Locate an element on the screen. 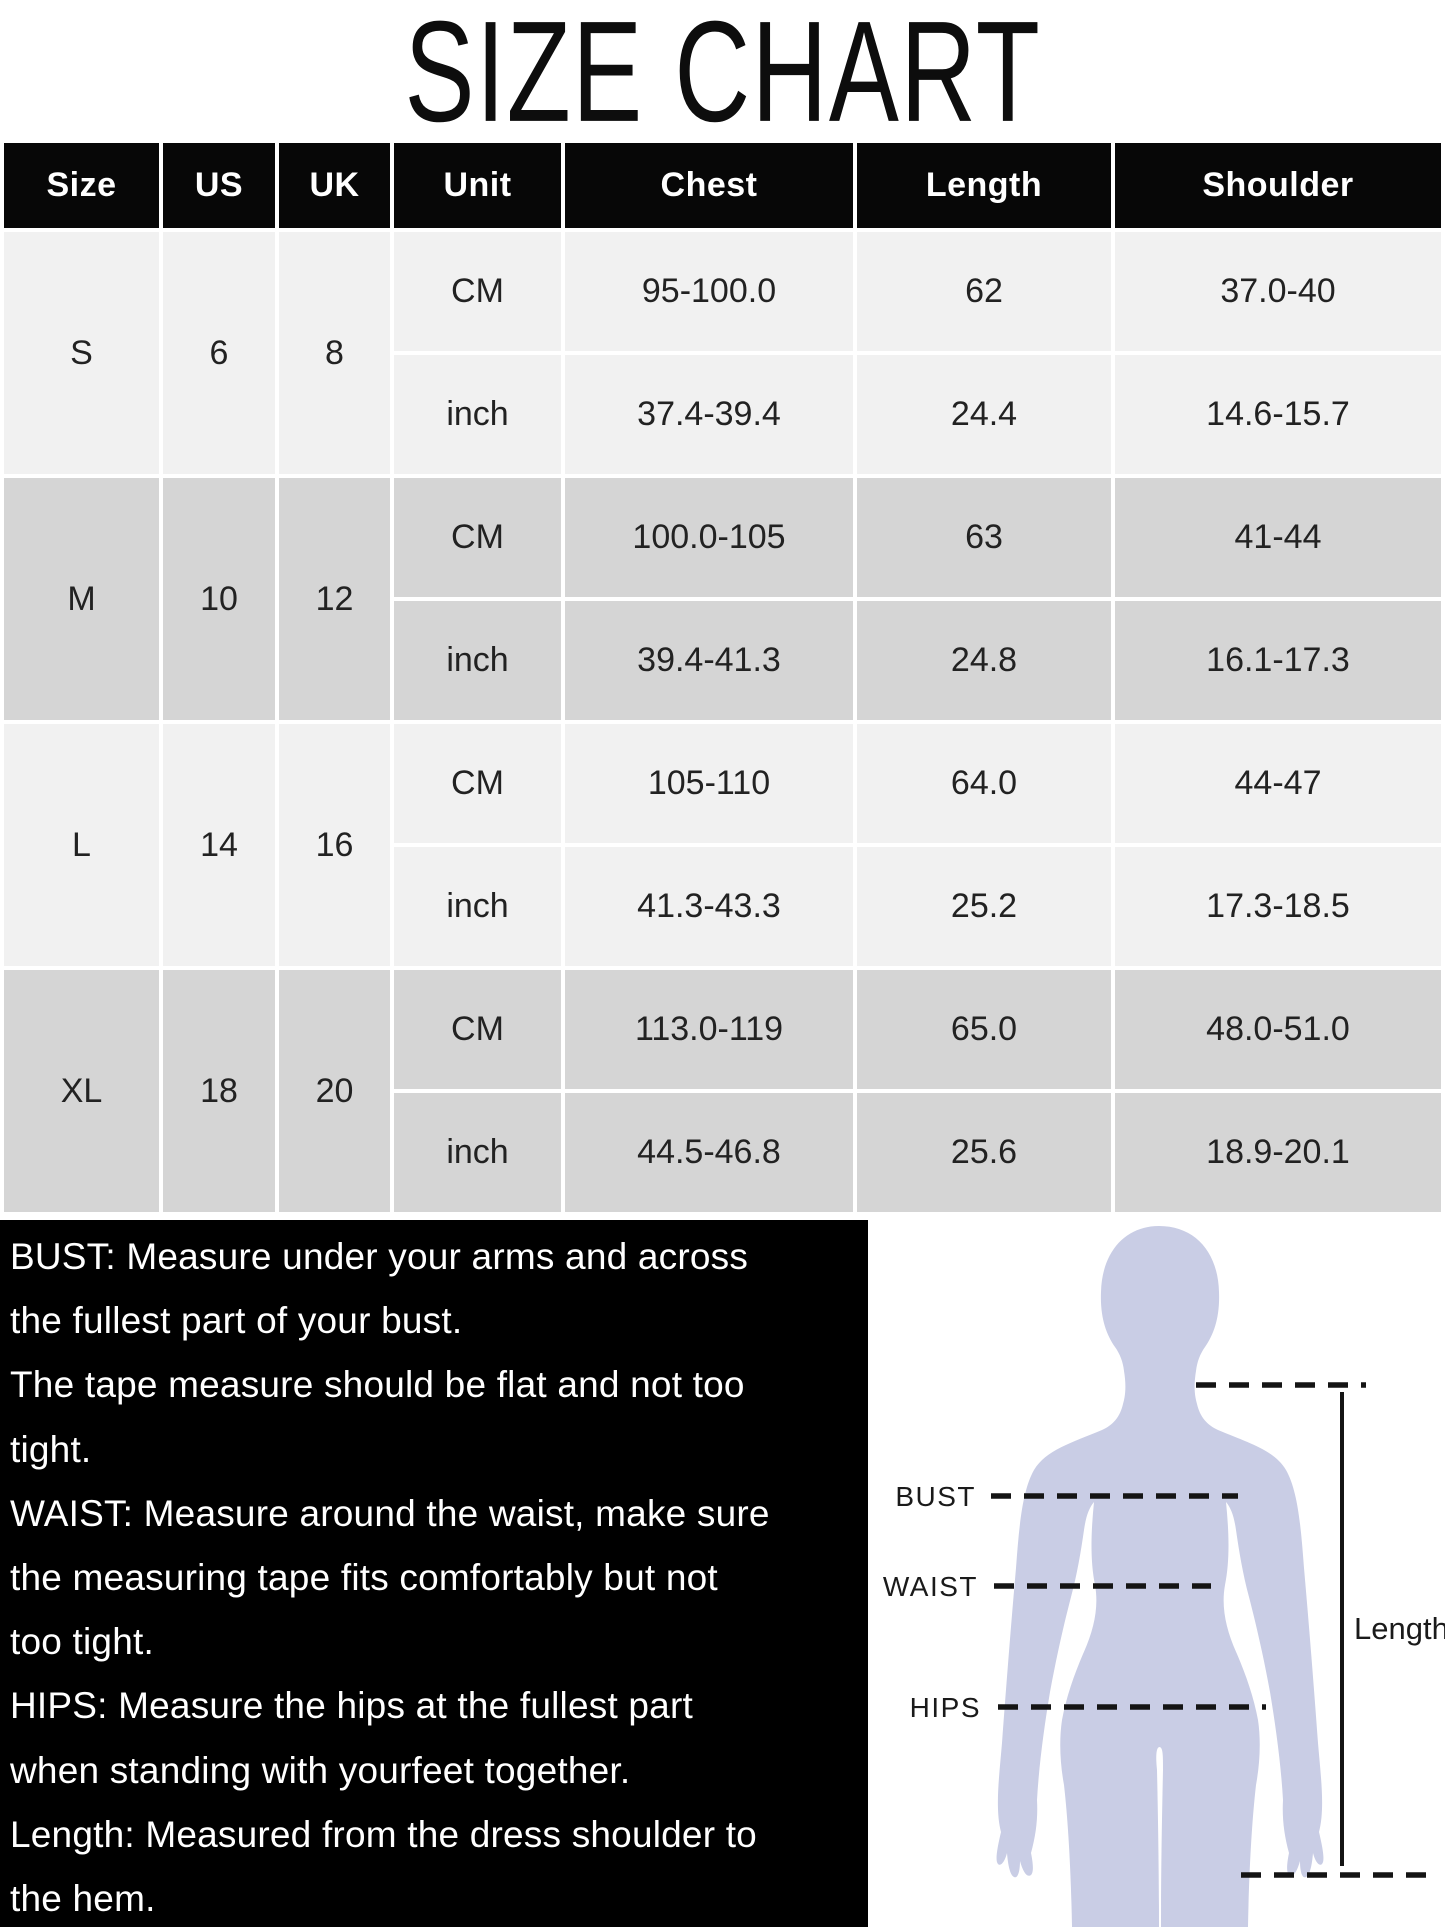  us-cell: 18 is located at coordinates (219, 1091).